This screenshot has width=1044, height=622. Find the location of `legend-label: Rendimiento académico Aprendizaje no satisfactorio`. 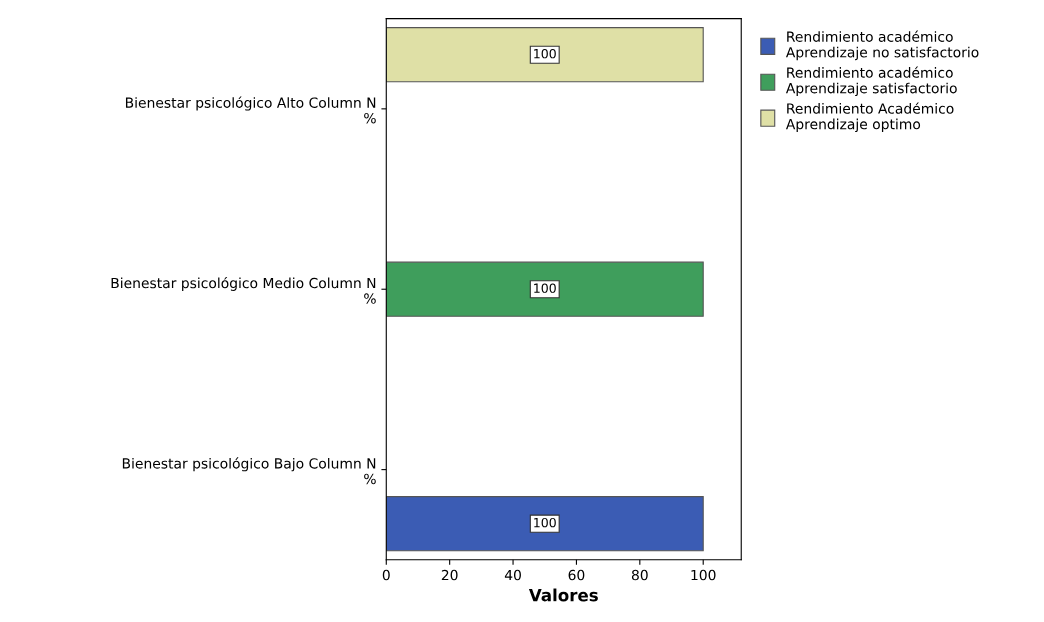

legend-label: Rendimiento académico Aprendizaje no satisfactorio is located at coordinates (882, 45).